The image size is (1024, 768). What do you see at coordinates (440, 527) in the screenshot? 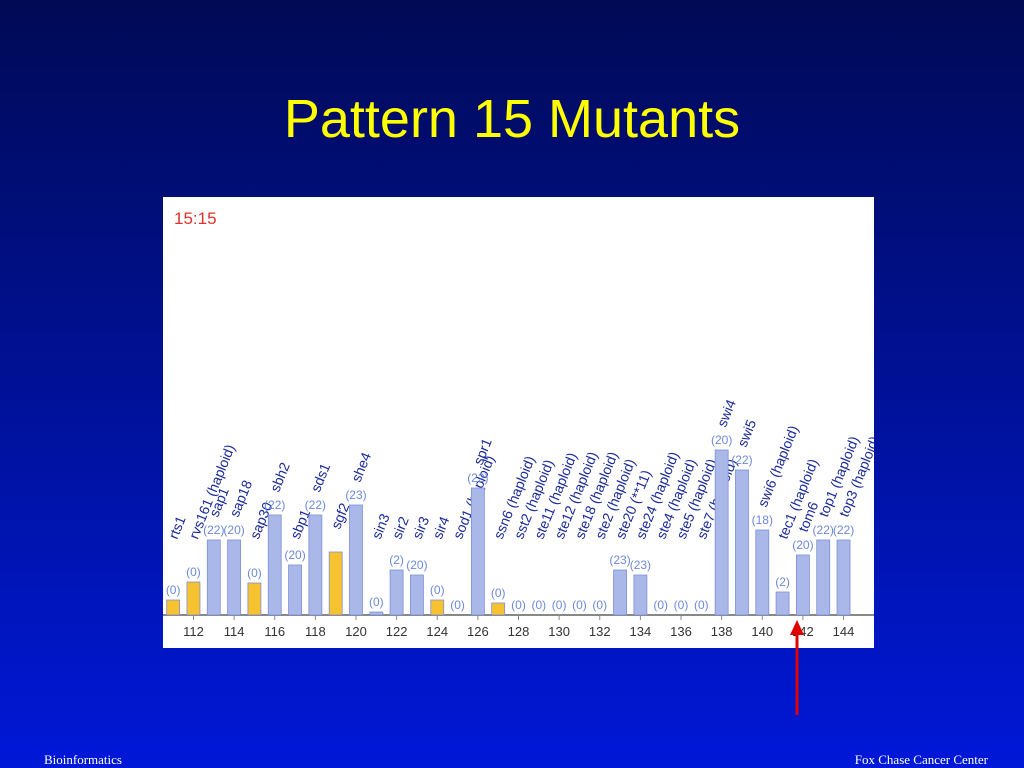
I see `mutant-label: sir4` at bounding box center [440, 527].